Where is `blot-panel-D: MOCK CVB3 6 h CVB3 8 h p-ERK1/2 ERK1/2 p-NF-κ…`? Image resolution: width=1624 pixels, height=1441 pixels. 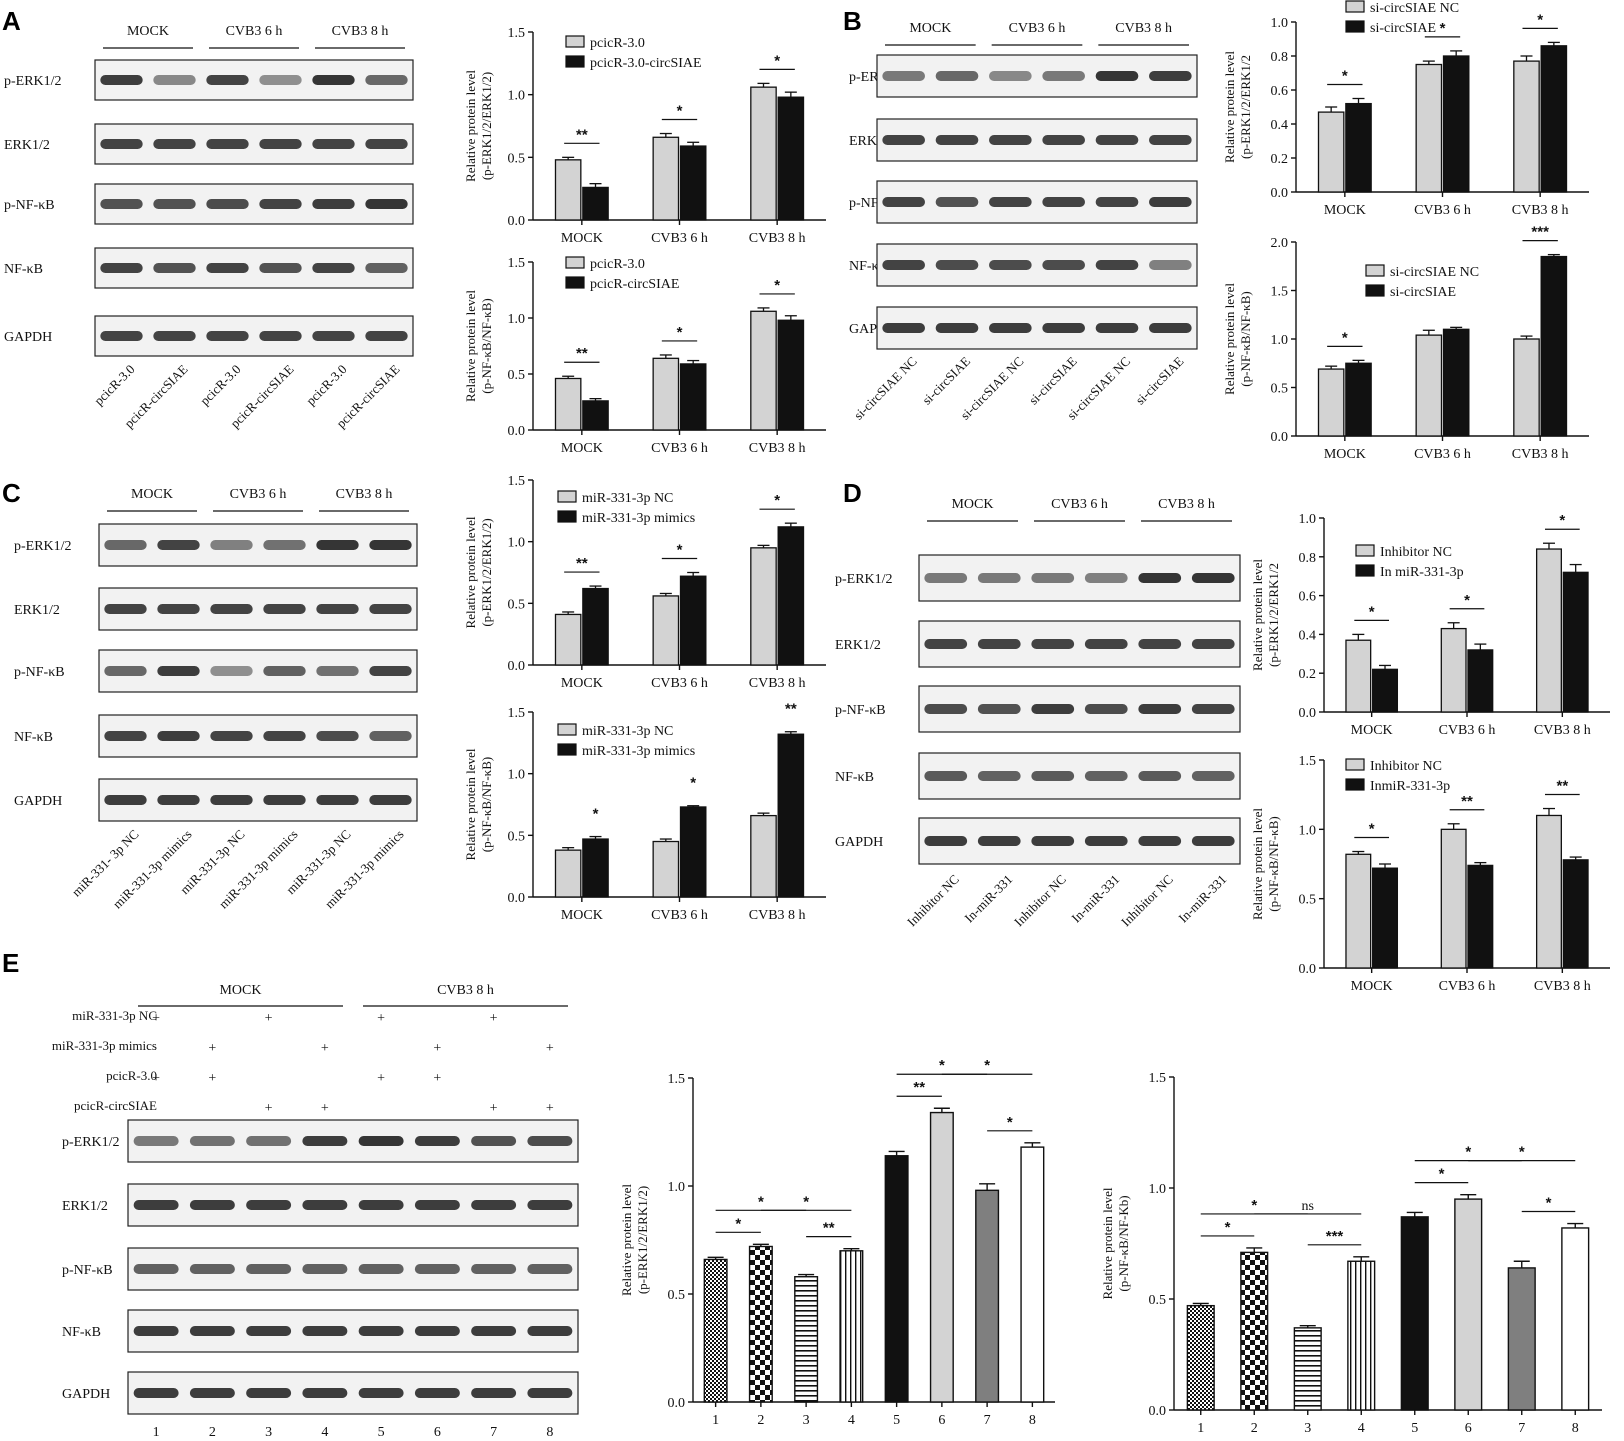 blot-panel-D: MOCK CVB3 6 h CVB3 8 h p-ERK1/2 ERK1/2 p-NF-κ… is located at coordinates (1038, 713).